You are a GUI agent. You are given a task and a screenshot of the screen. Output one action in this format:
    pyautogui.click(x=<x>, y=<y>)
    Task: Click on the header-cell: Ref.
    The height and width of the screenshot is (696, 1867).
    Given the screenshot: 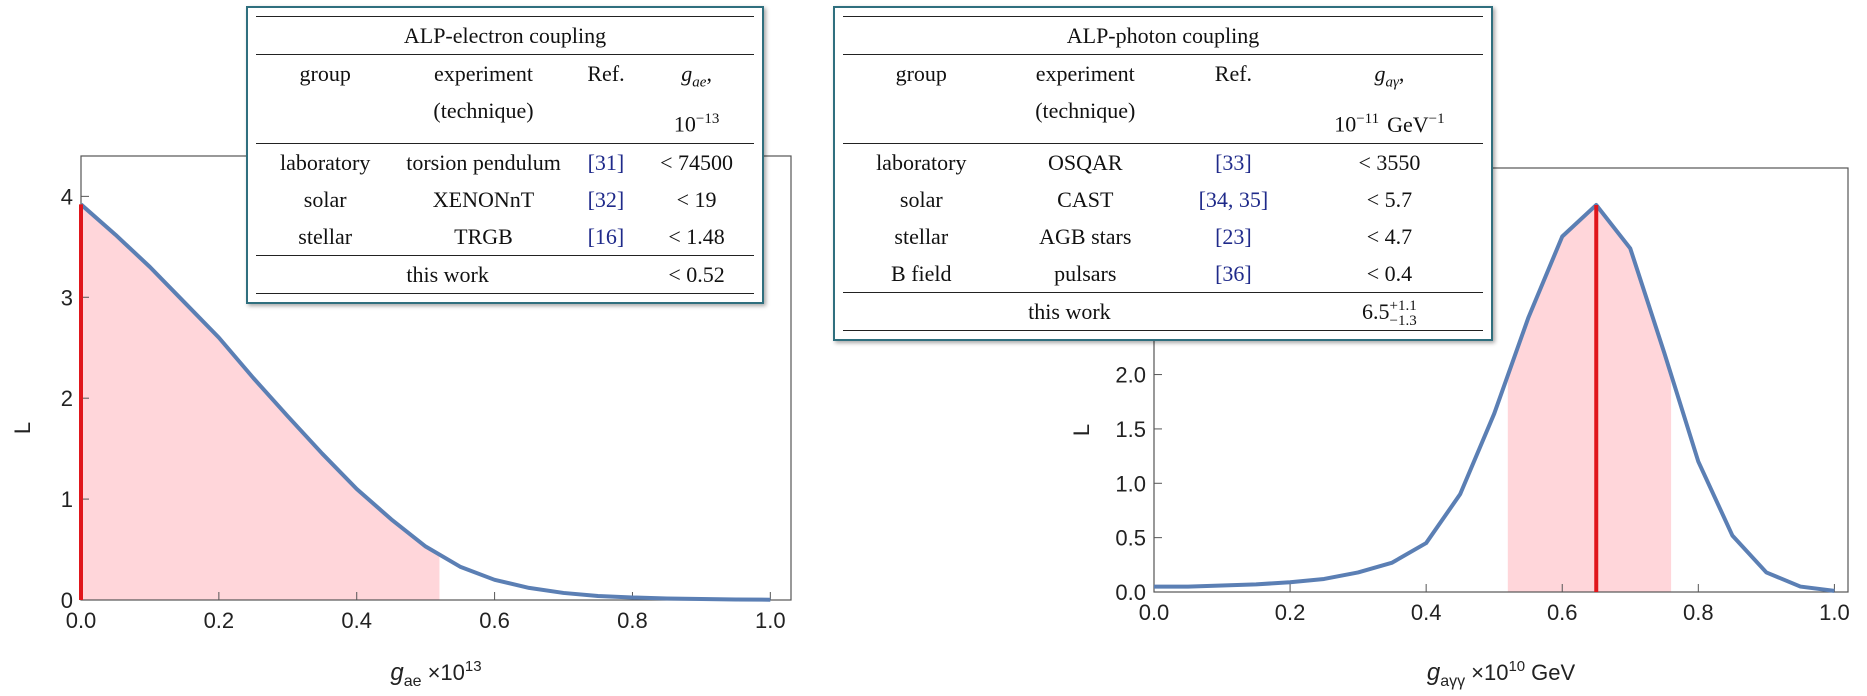 What is the action you would take?
    pyautogui.click(x=1233, y=99)
    